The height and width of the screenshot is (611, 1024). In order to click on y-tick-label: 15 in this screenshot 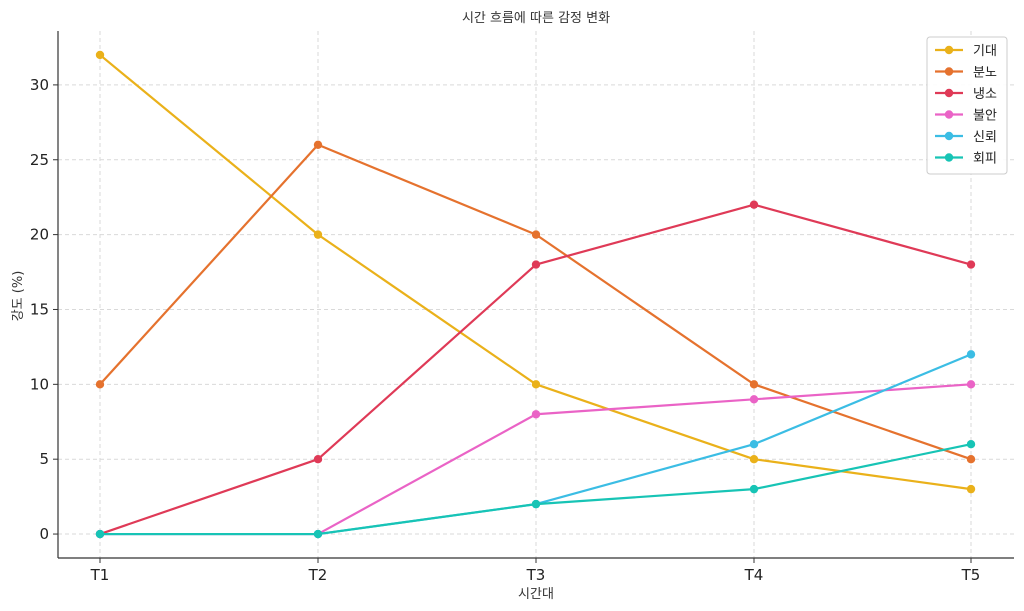, I will do `click(39, 309)`.